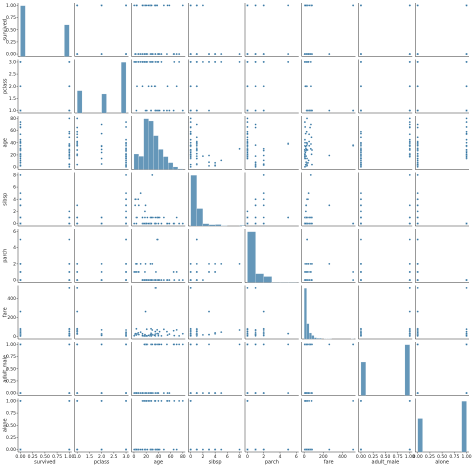 The width and height of the screenshot is (474, 475). What do you see at coordinates (125, 457) in the screenshot?
I see `x-tick-label: 3.0` at bounding box center [125, 457].